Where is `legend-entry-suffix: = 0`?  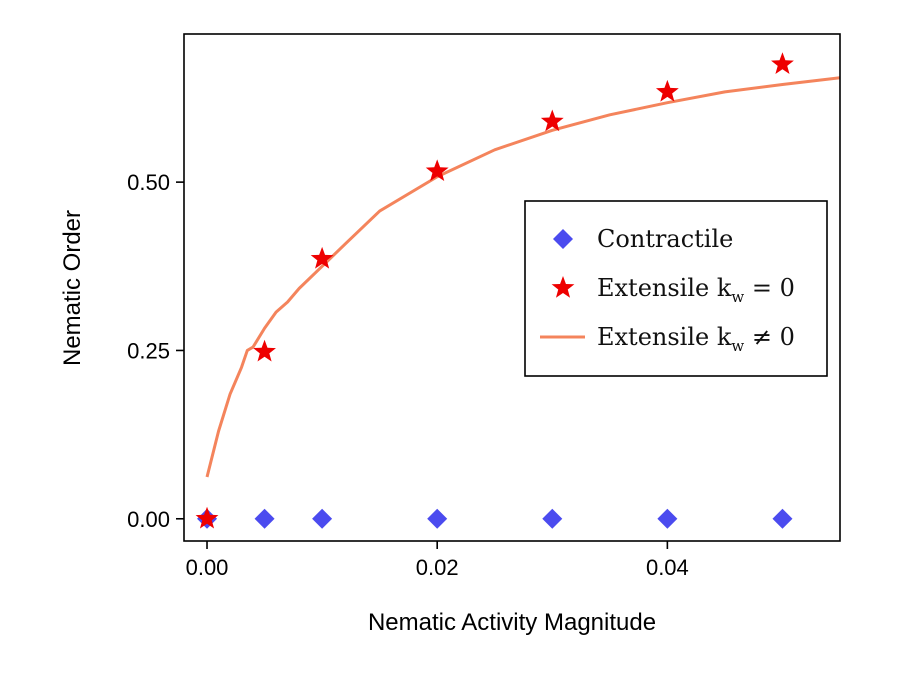 legend-entry-suffix: = 0 is located at coordinates (769, 288).